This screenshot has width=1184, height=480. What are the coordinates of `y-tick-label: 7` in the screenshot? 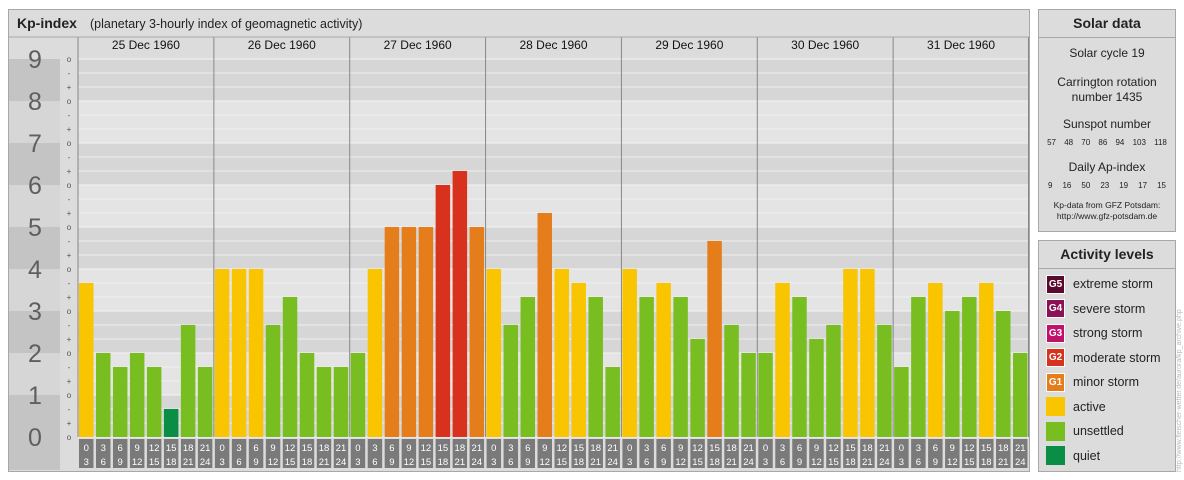 It's located at (35, 144).